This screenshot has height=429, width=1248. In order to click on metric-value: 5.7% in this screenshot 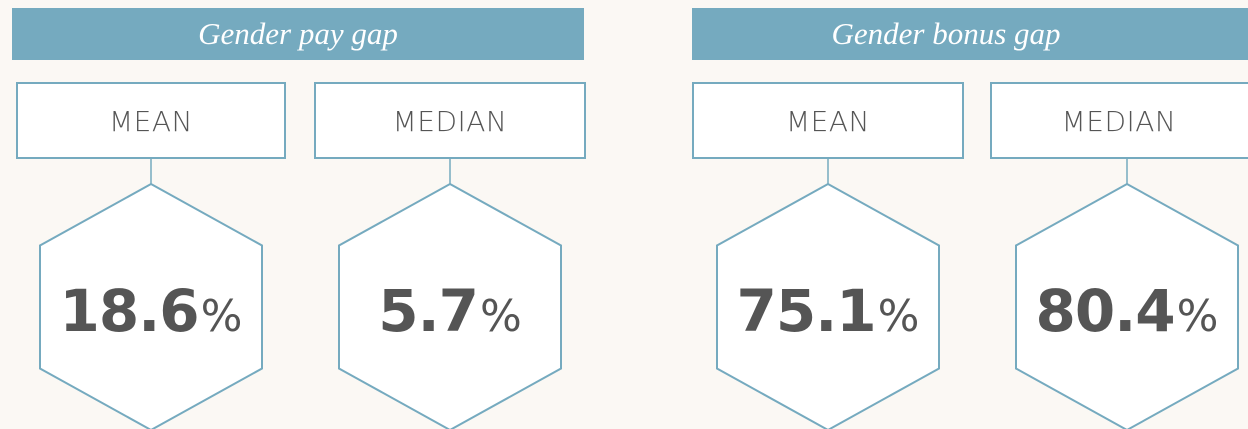, I will do `click(450, 311)`.